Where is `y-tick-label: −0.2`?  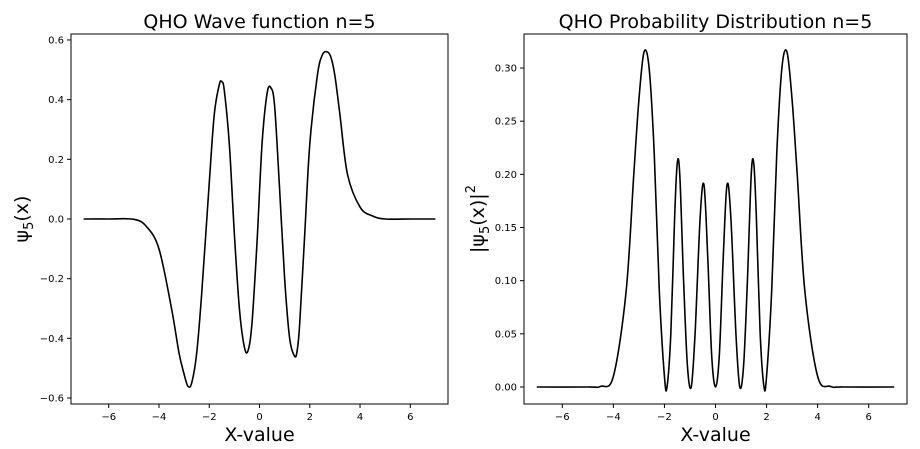 y-tick-label: −0.2 is located at coordinates (52, 279).